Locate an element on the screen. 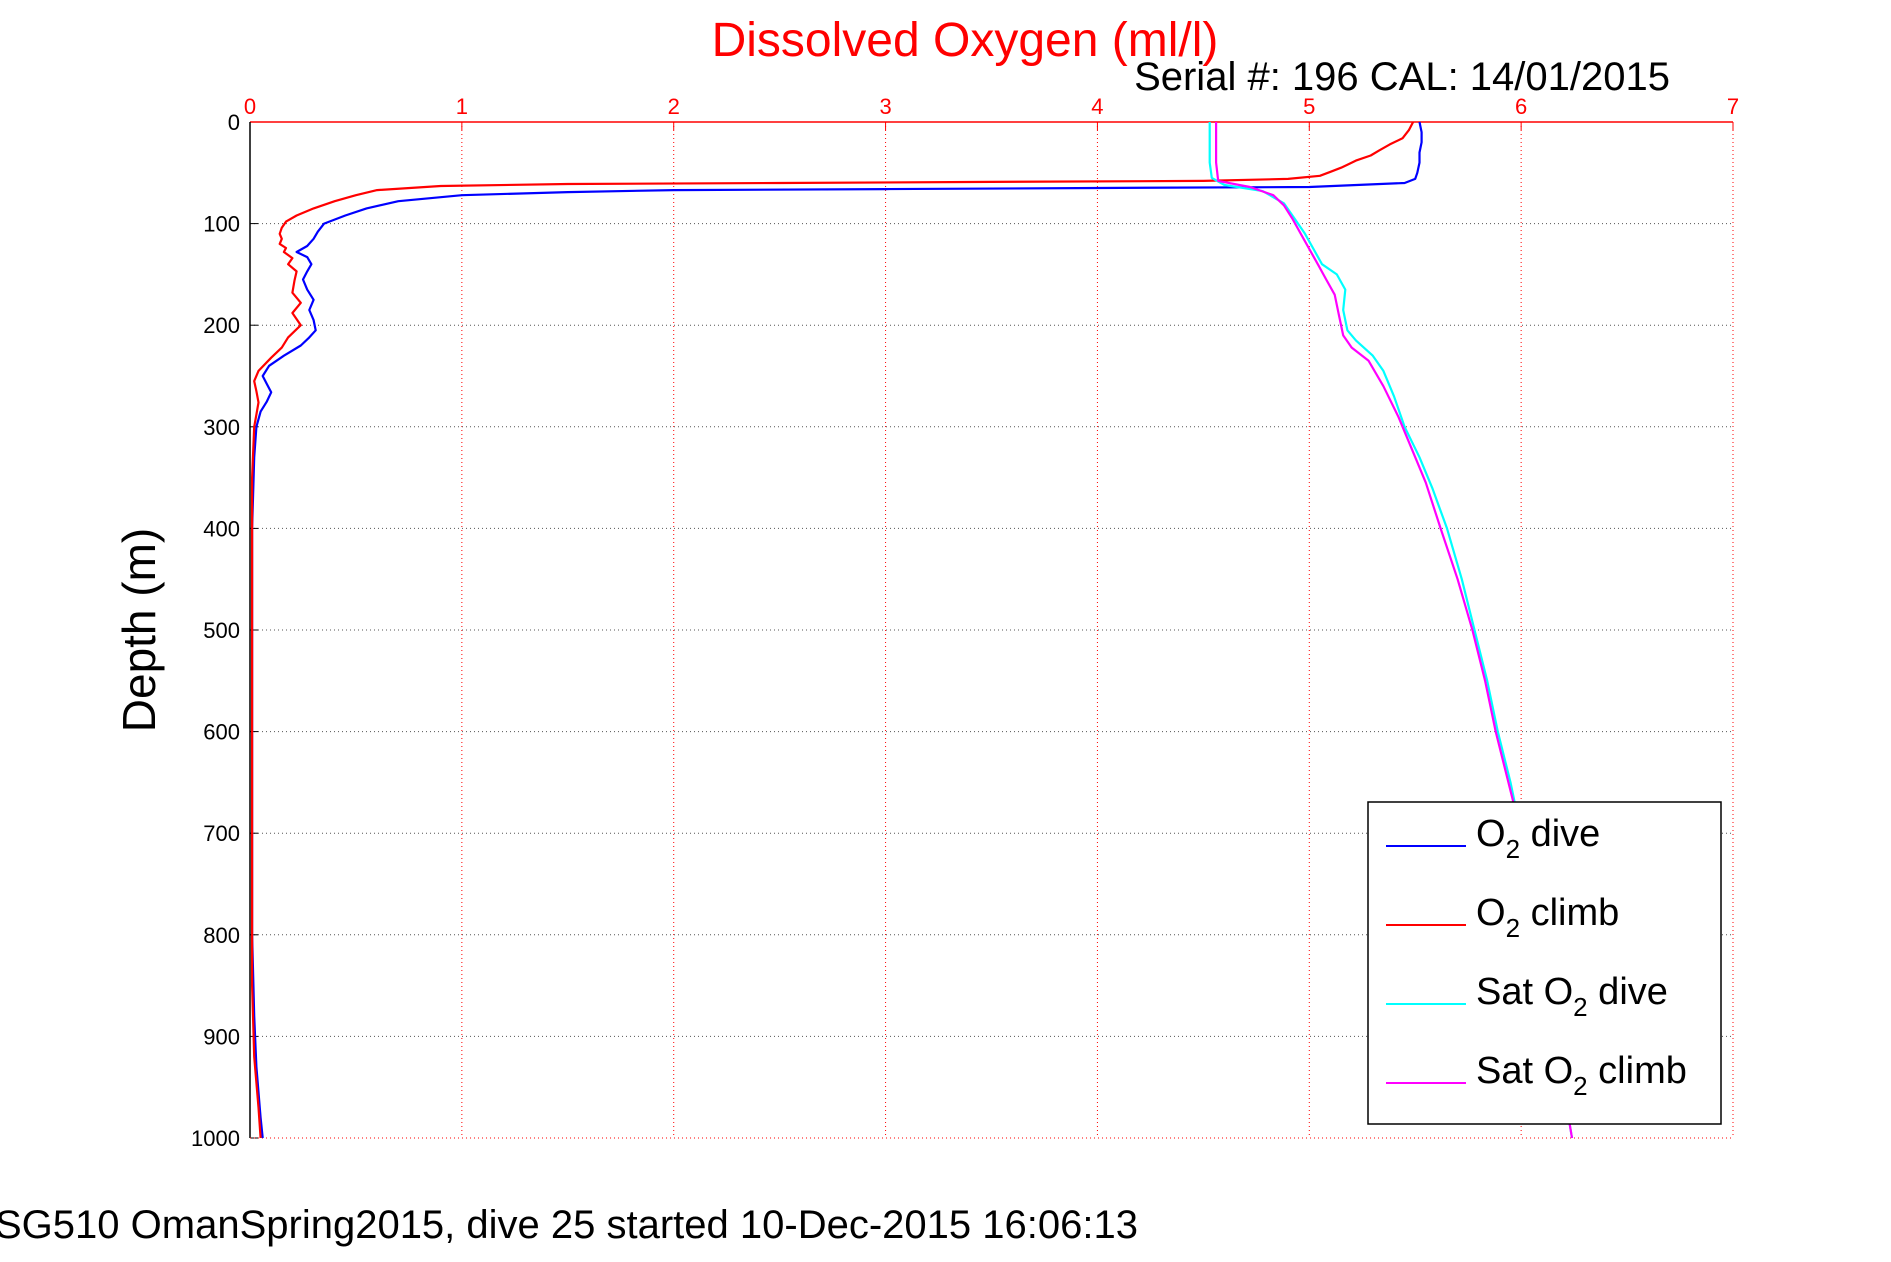  y-tick-label: 500 is located at coordinates (221, 630).